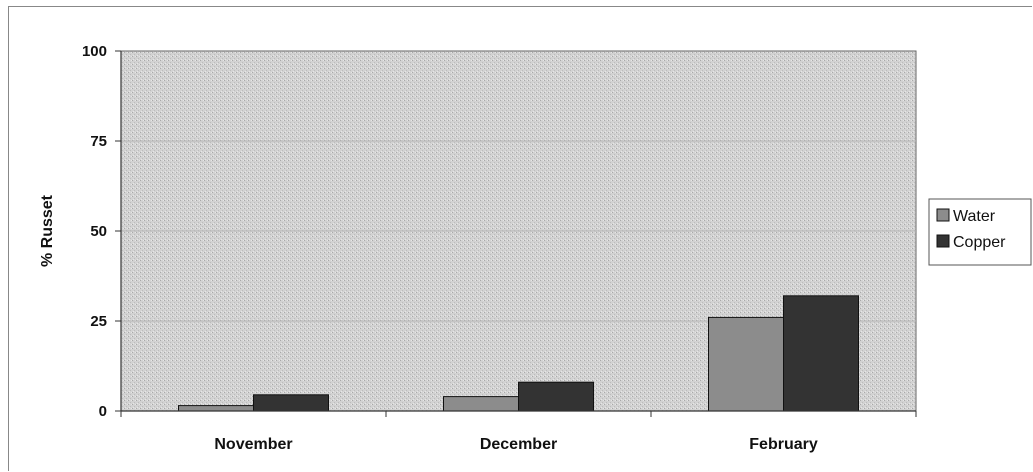  I want to click on bar-water-november, so click(216, 408).